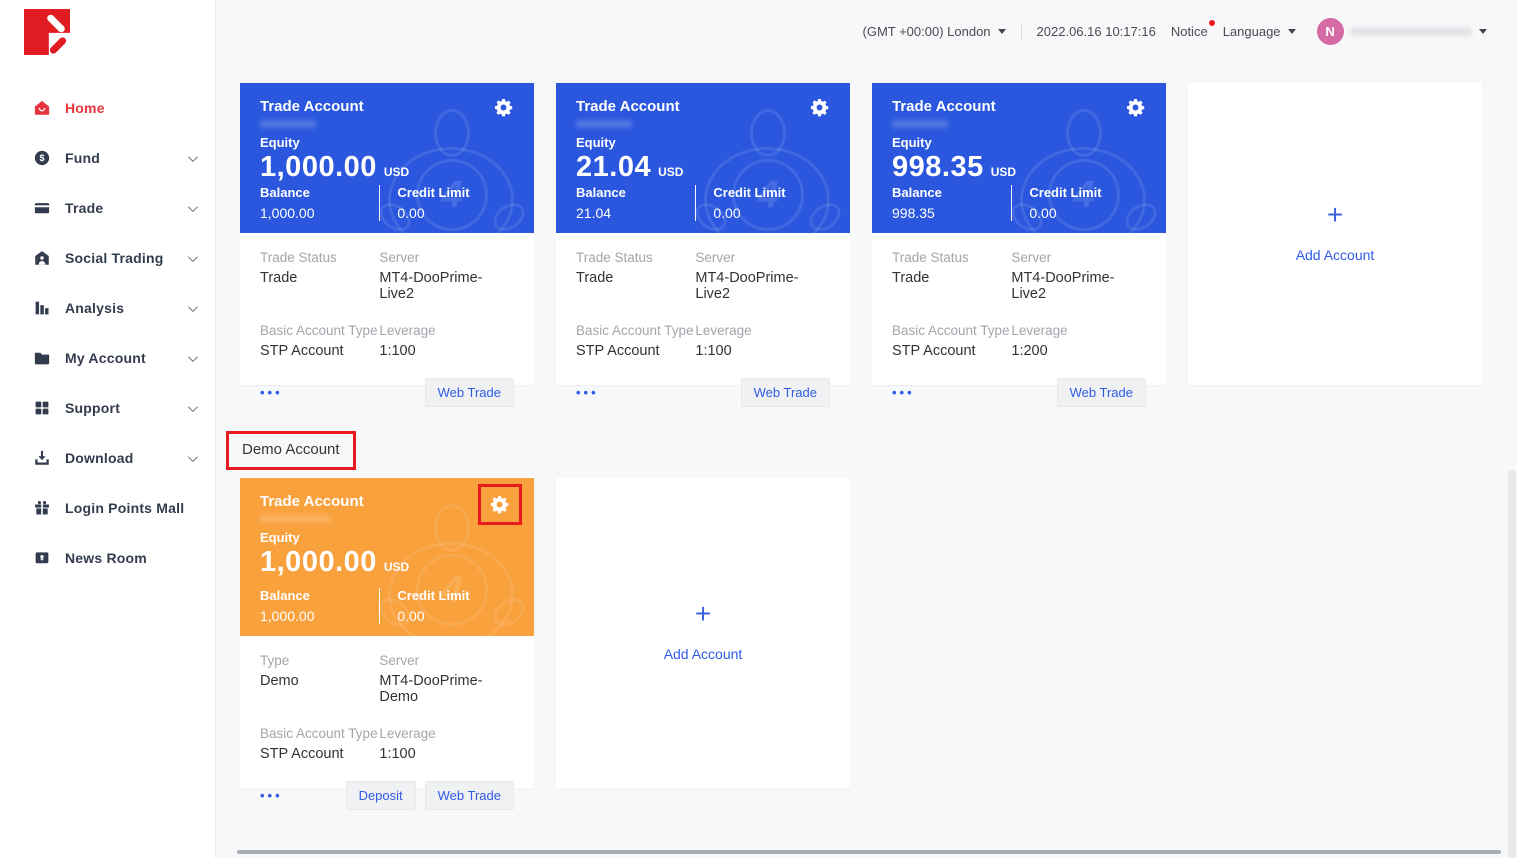 The image size is (1517, 858). I want to click on grid-icon, so click(42, 408).